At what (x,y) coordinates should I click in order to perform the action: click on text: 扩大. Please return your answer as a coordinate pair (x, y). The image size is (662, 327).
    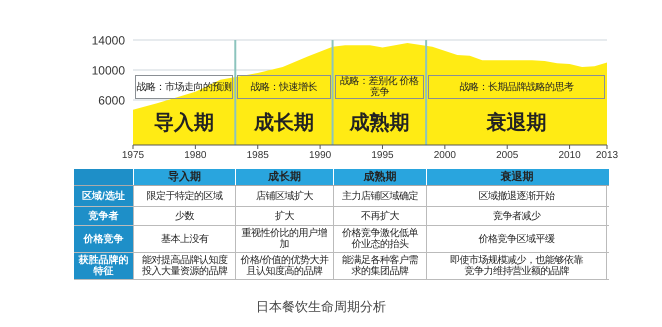
    Looking at the image, I should click on (284, 216).